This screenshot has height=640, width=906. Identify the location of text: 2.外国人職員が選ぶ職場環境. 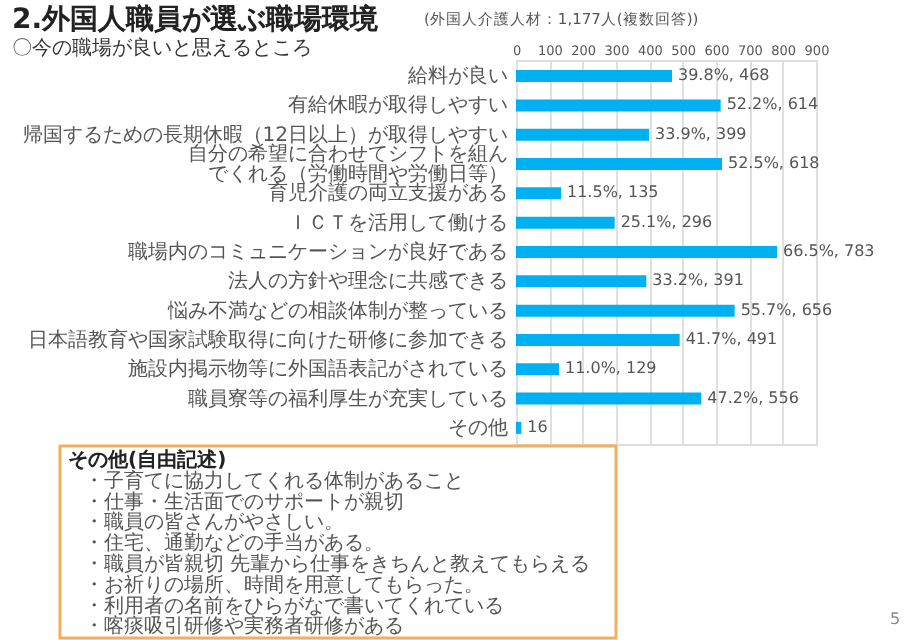
(196, 19).